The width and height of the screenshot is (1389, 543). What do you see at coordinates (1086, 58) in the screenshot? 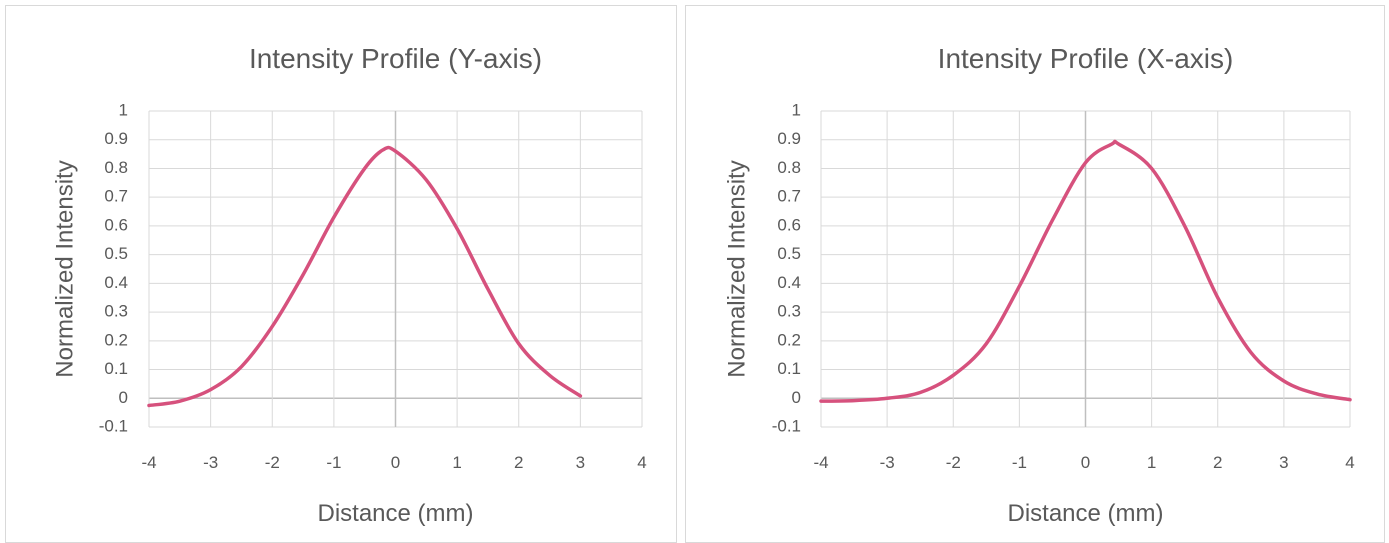
I see `chart-title: Intensity Profile (X-axis)` at bounding box center [1086, 58].